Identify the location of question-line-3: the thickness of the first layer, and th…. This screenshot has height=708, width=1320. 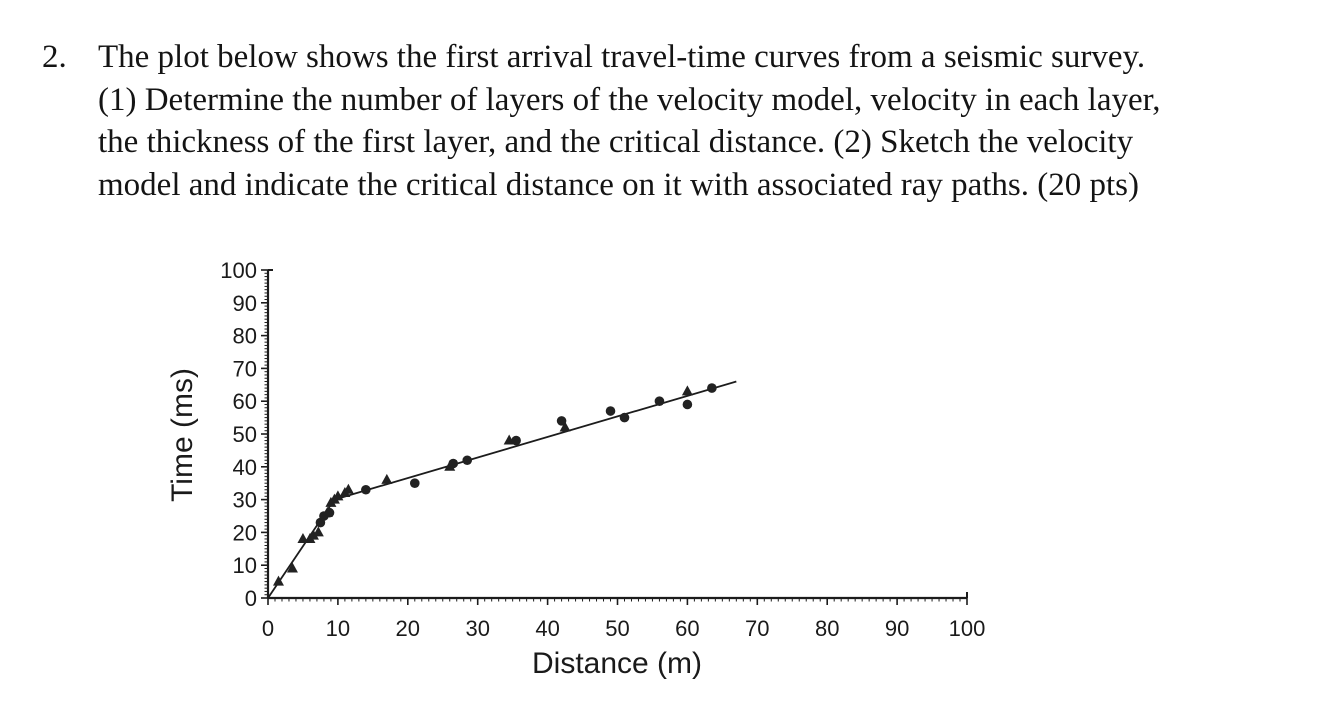
(616, 142).